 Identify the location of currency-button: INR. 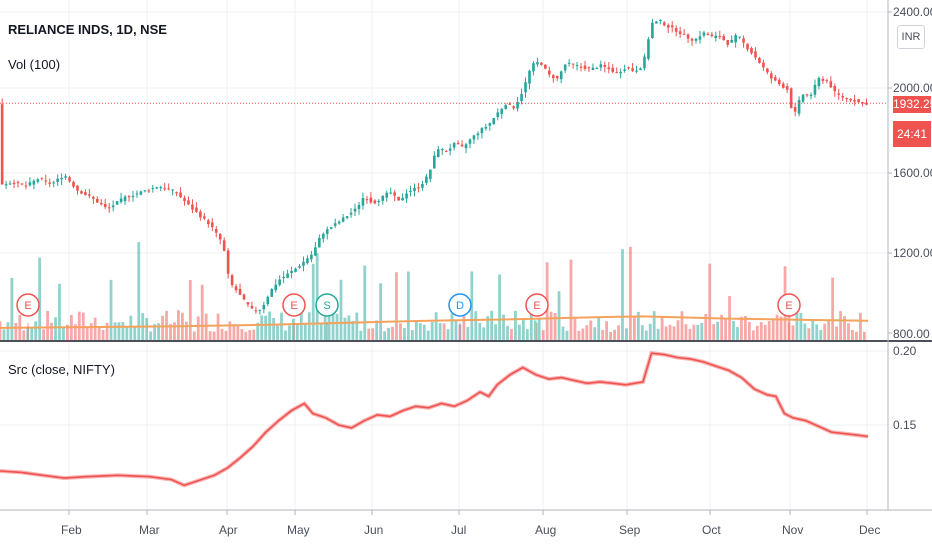
(911, 37).